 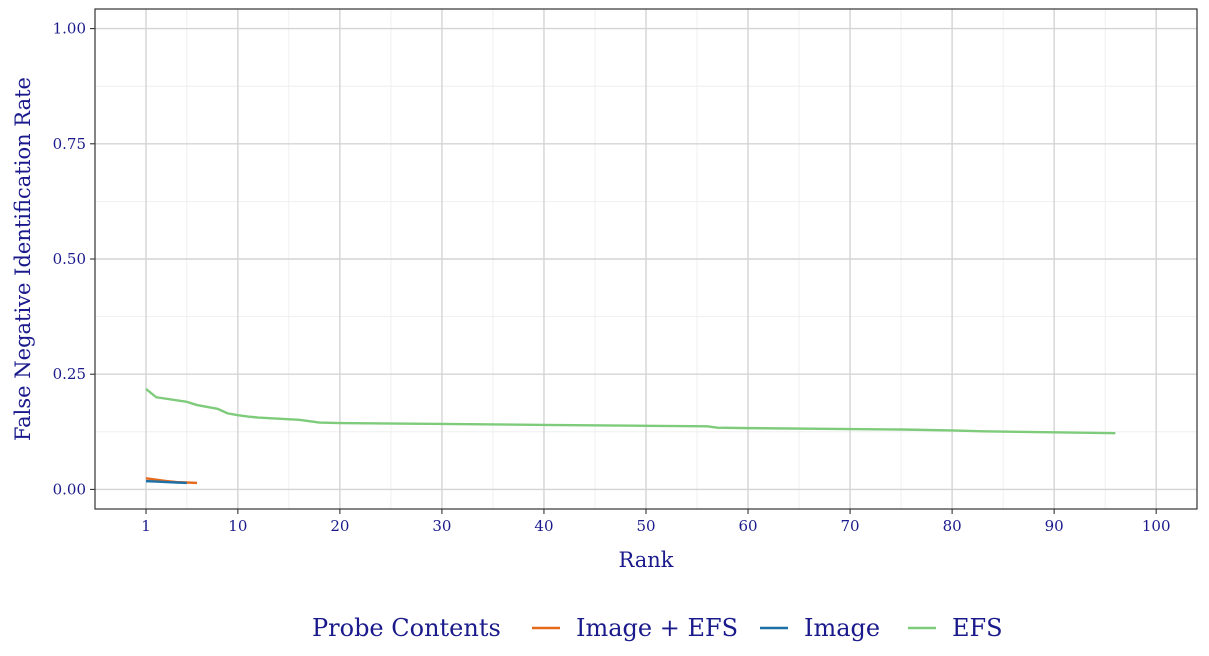 I want to click on x-tick-label: 30, so click(x=441, y=526).